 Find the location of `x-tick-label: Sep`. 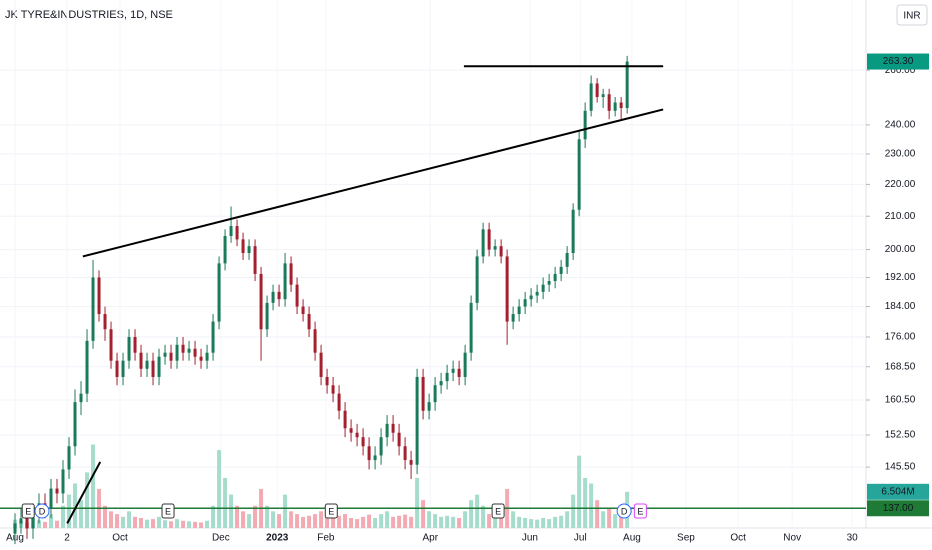

x-tick-label: Sep is located at coordinates (686, 538).